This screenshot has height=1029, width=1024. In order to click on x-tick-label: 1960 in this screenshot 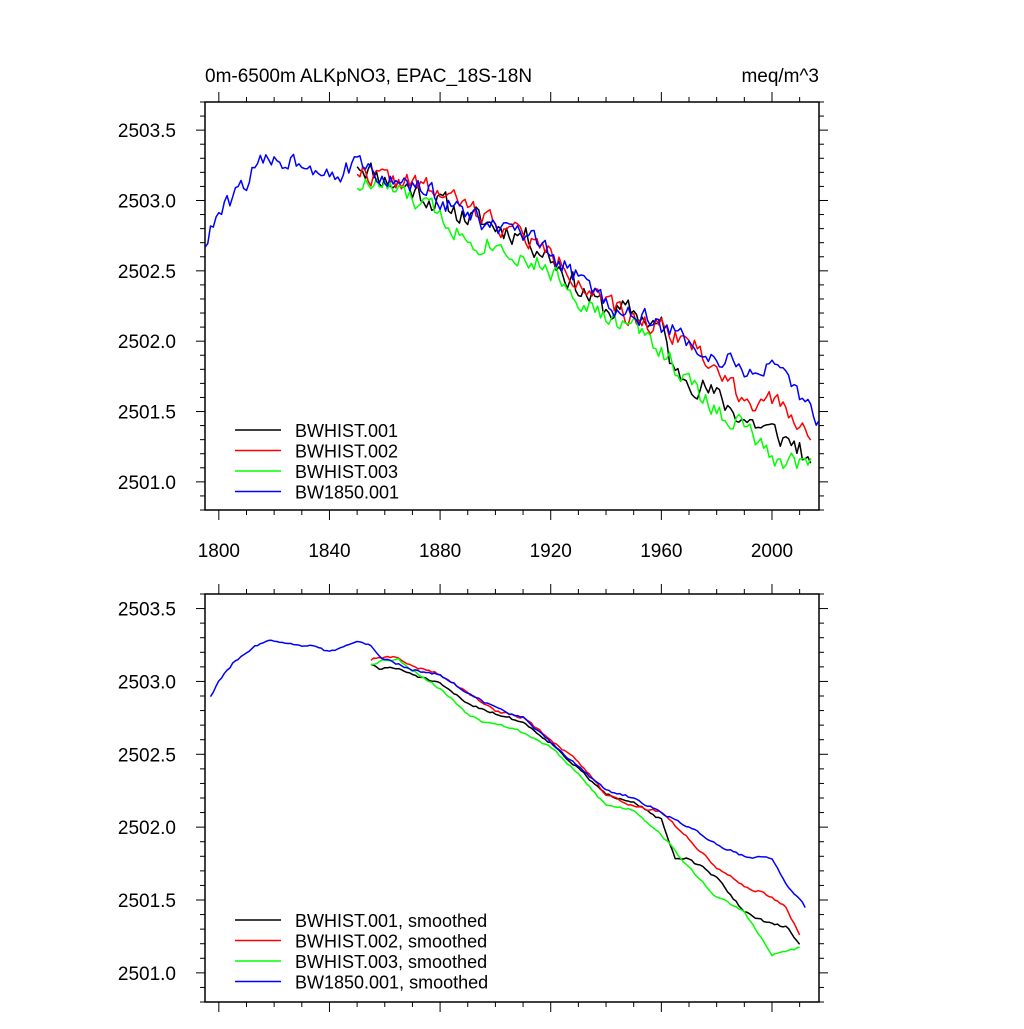, I will do `click(661, 551)`.